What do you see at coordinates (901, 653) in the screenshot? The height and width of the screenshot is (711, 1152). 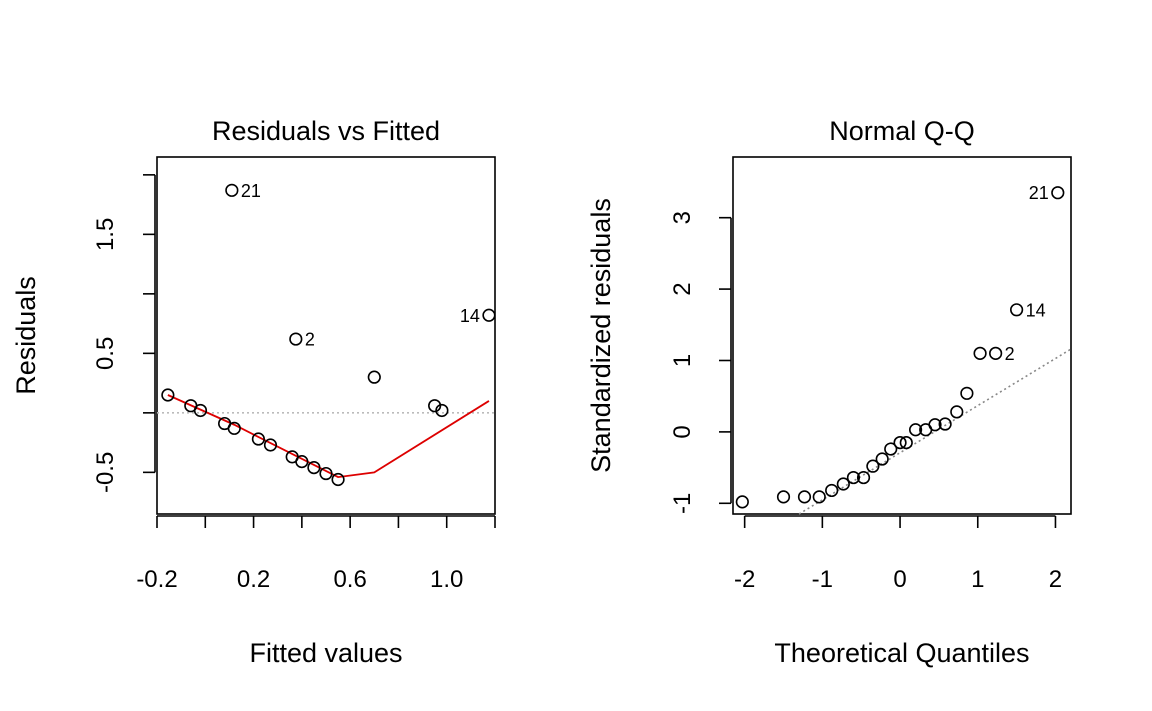 I see `x-axis-label: Theoretical Quantiles` at bounding box center [901, 653].